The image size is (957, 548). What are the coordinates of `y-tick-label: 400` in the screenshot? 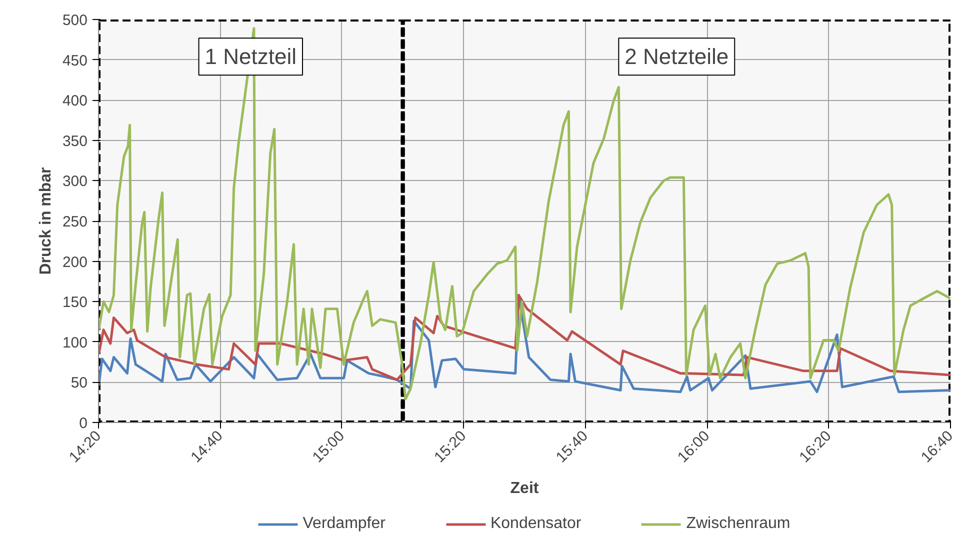 It's located at (75, 101).